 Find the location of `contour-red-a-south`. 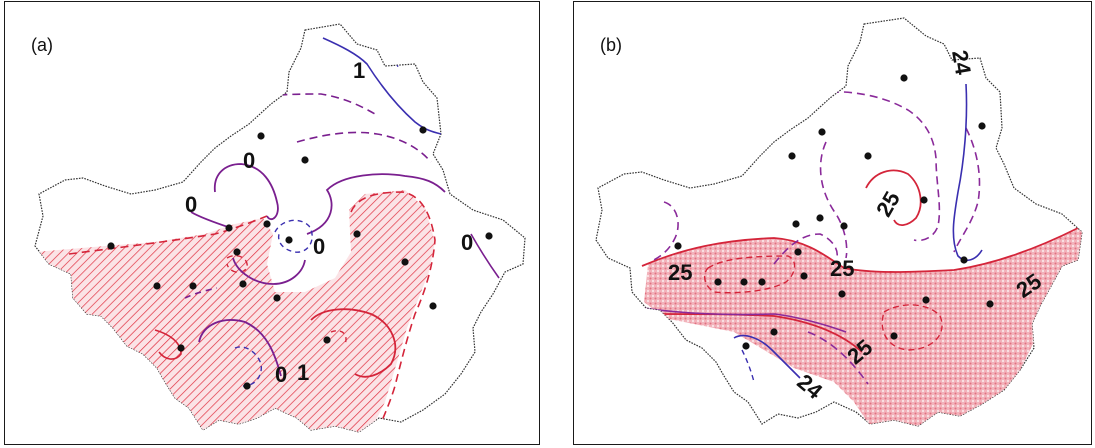

contour-red-a-south is located at coordinates (353, 343).